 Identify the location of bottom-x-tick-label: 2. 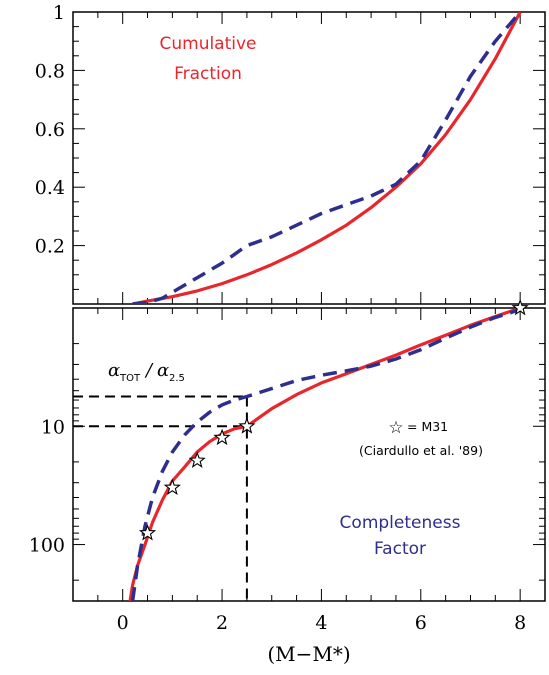
(222, 623).